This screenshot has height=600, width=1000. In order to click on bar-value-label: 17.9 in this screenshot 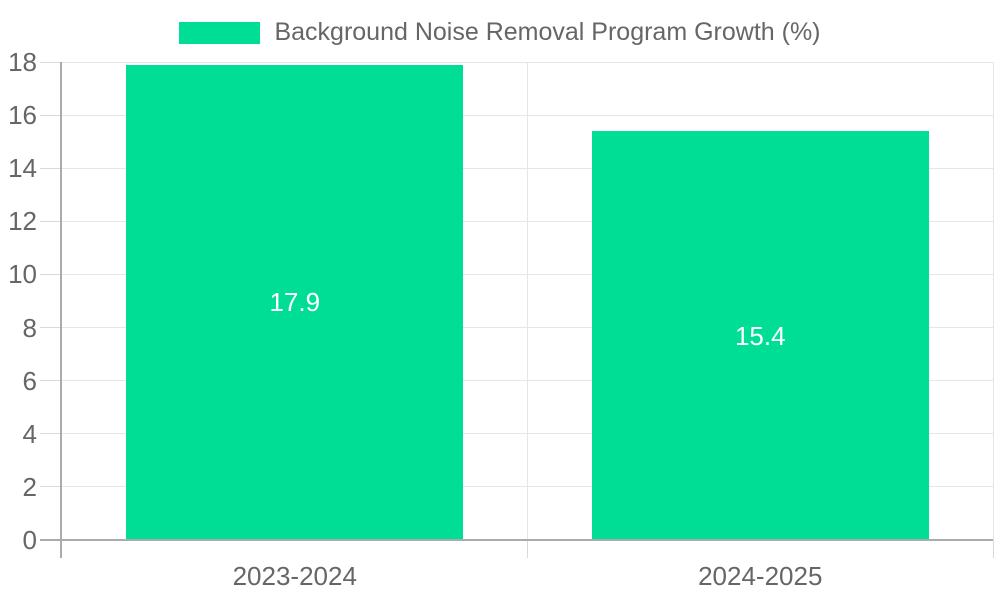, I will do `click(295, 302)`.